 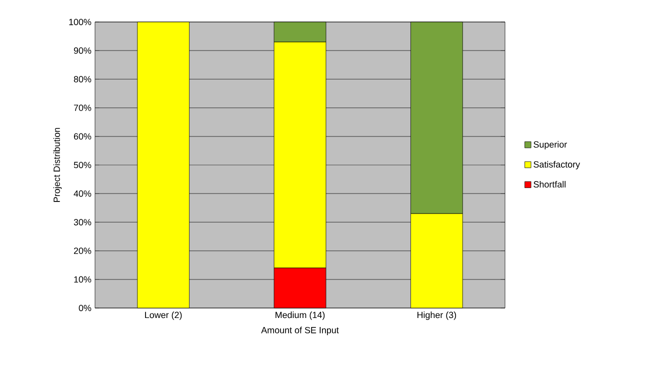 I want to click on legend-label: Satisfactory, so click(x=557, y=165).